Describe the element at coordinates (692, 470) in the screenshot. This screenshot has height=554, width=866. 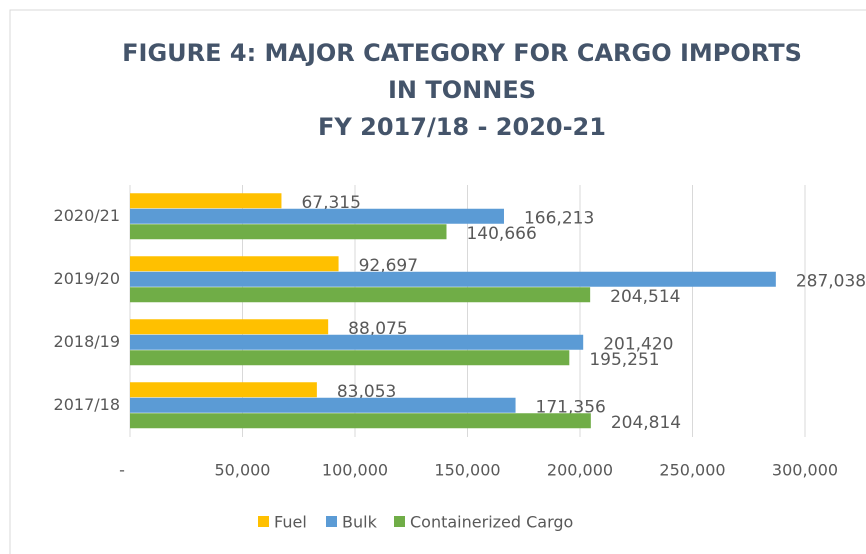
I see `x-tick-label: 250,000` at that location.